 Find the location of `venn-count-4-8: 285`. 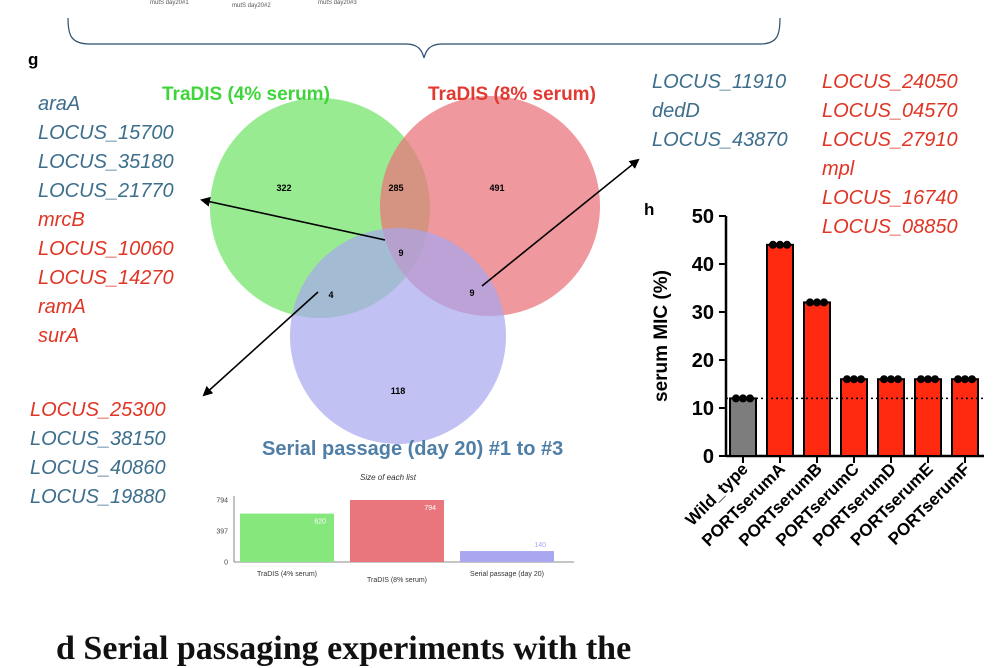

venn-count-4-8: 285 is located at coordinates (395, 188).